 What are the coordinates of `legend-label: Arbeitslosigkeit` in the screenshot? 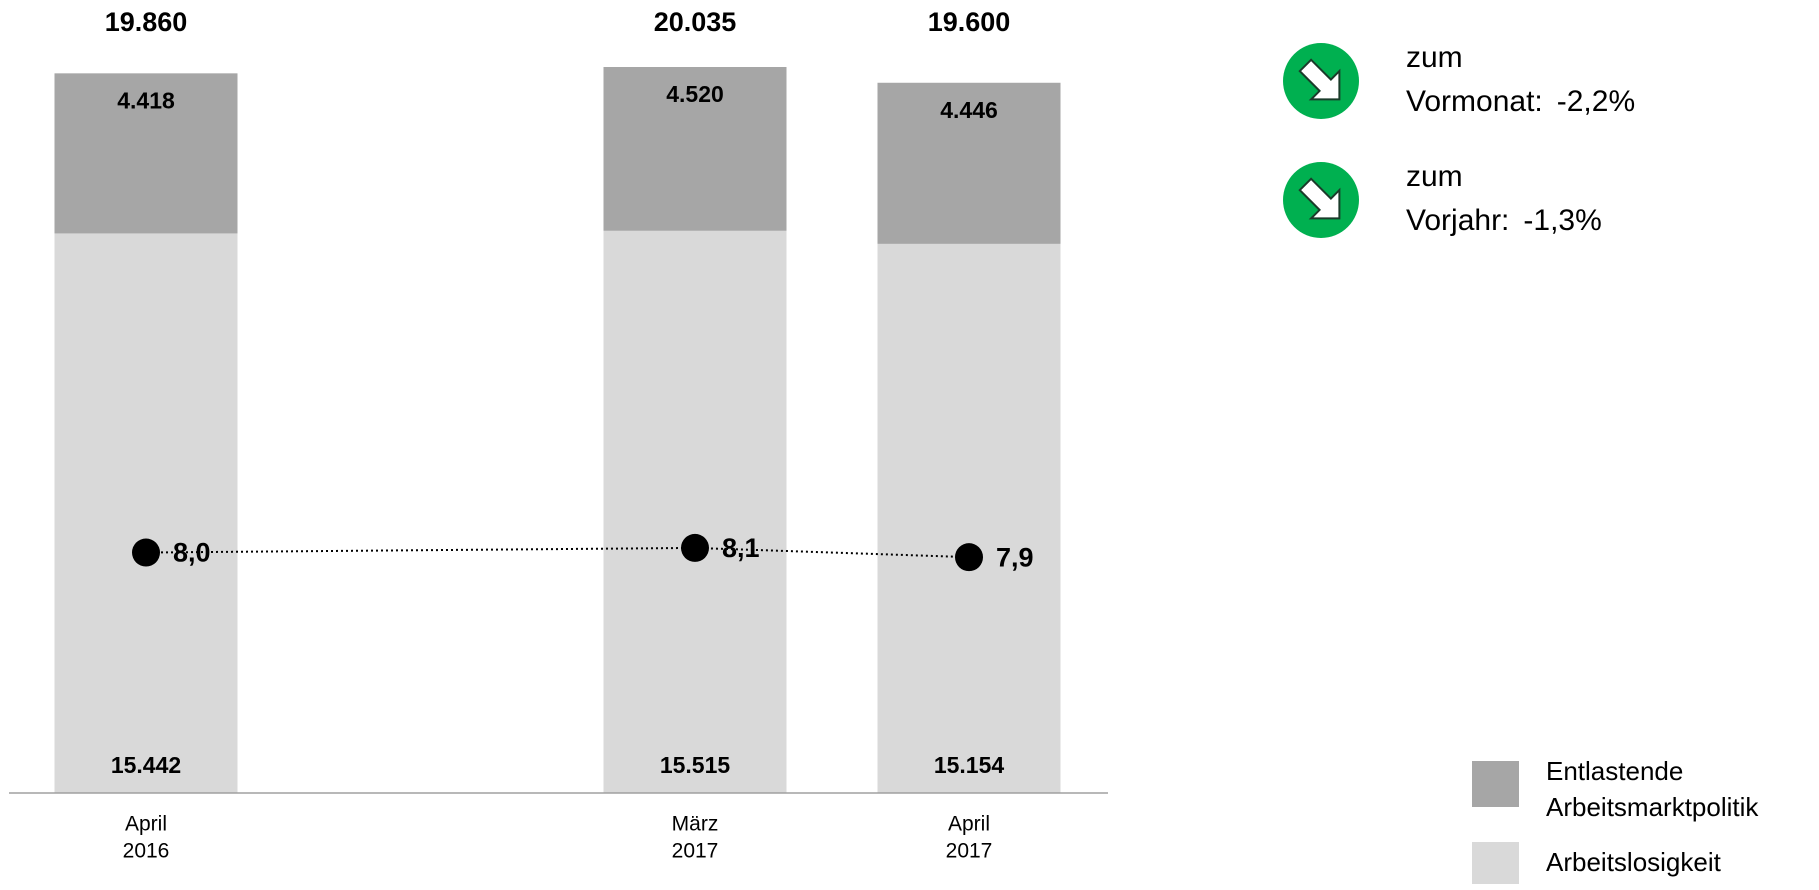 It's located at (1633, 862).